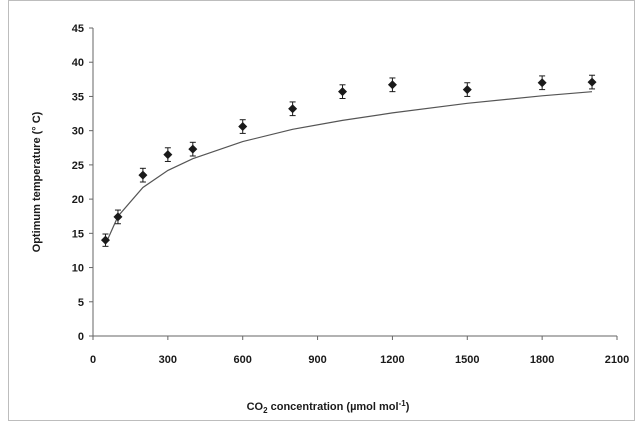 The width and height of the screenshot is (636, 421). I want to click on y-tick-label: 40, so click(78, 63).